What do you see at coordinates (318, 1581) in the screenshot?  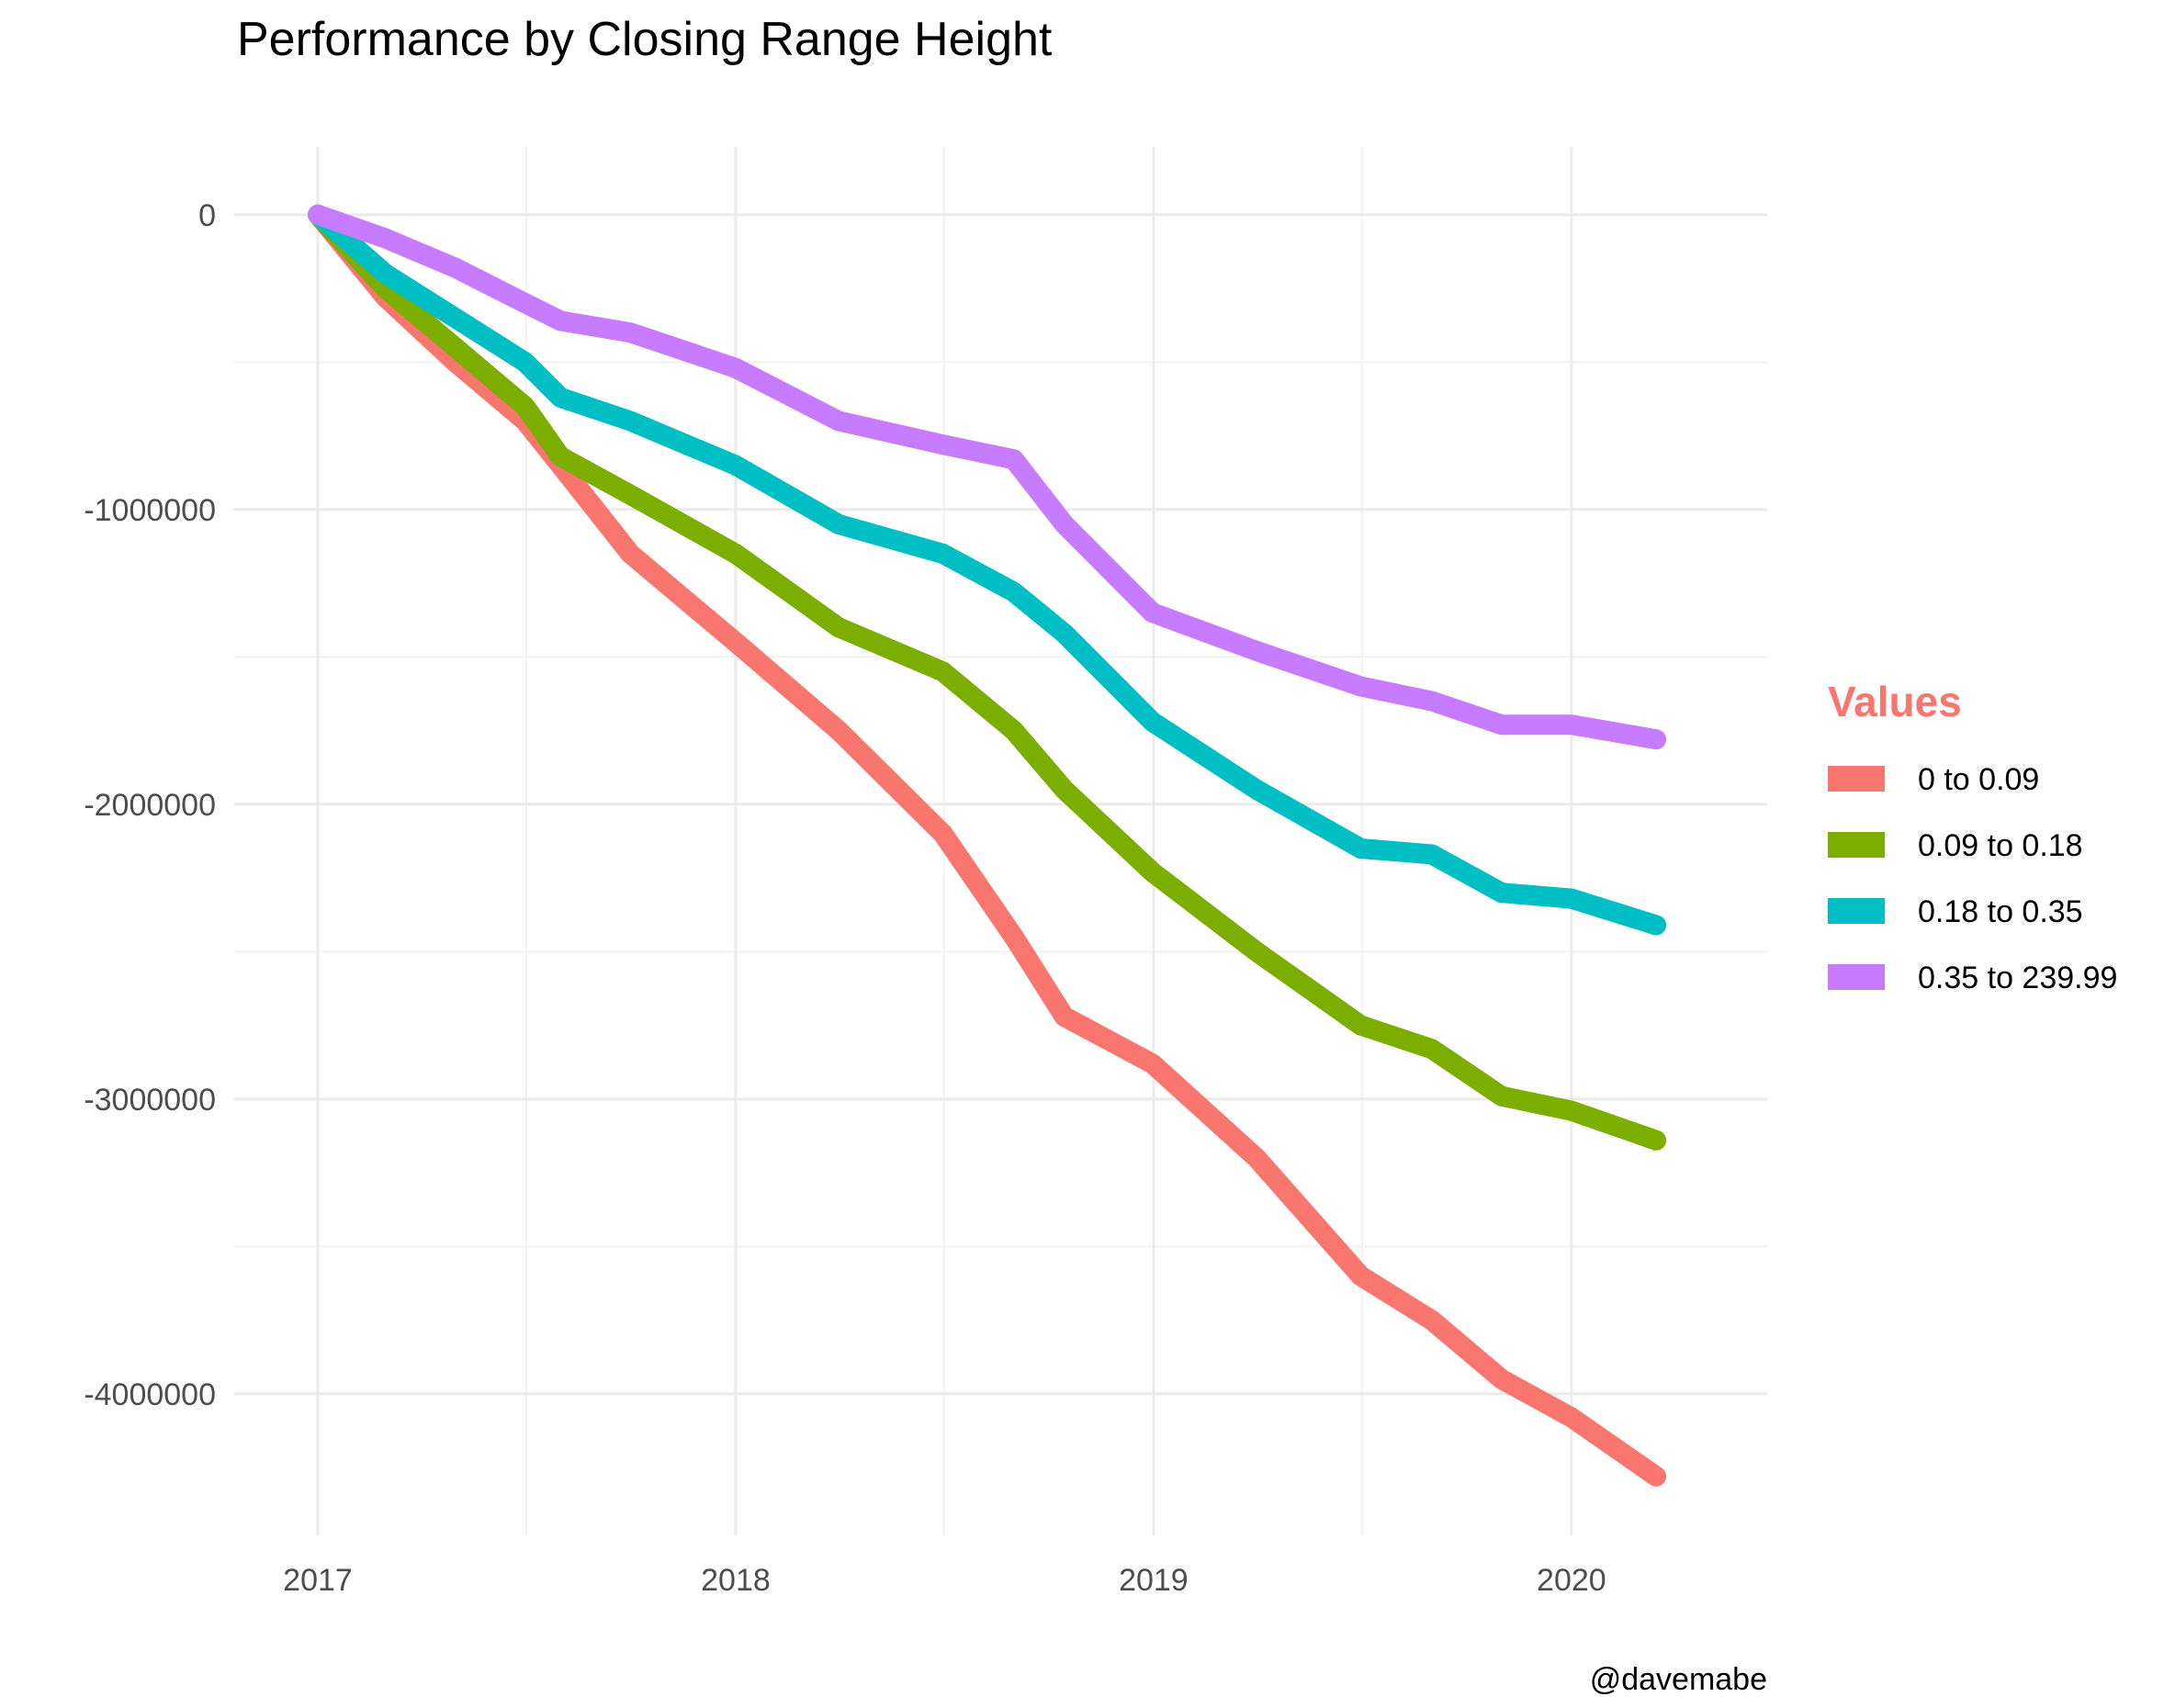 I see `x-tick-label: 2017` at bounding box center [318, 1581].